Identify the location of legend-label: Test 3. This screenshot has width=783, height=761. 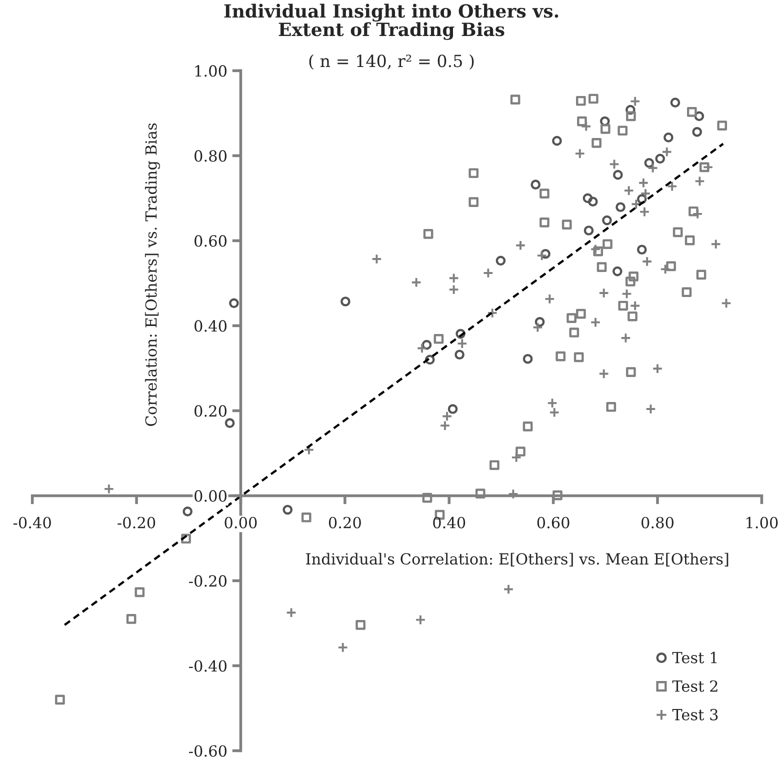
(695, 714).